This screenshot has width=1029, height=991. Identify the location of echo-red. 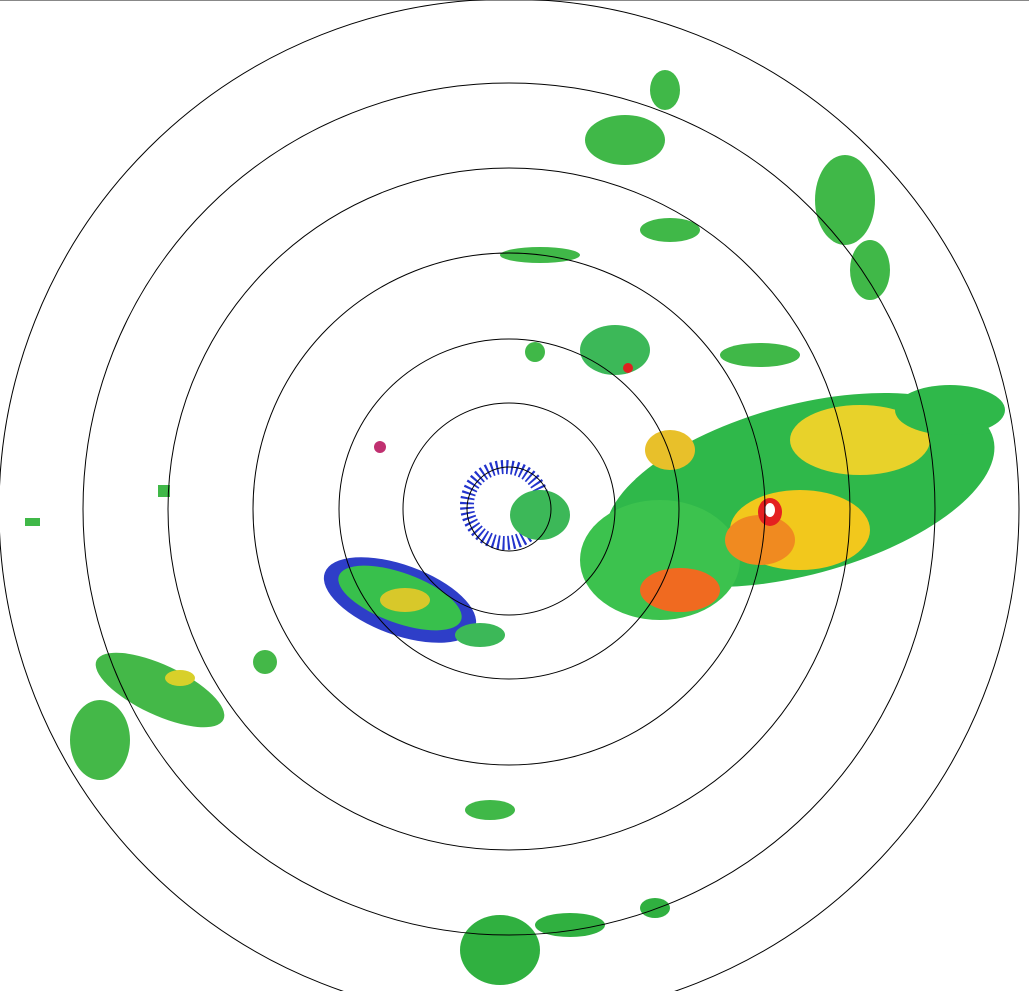
(628, 368).